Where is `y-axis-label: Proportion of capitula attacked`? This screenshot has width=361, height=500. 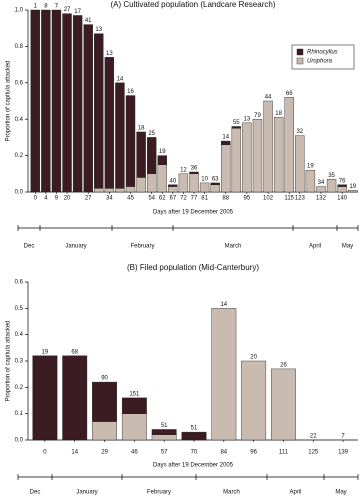 y-axis-label: Proportion of capitula attacked is located at coordinates (9, 360).